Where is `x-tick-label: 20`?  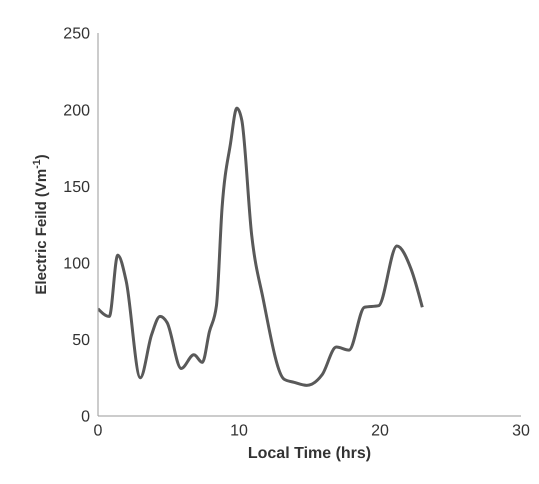 x-tick-label: 20 is located at coordinates (380, 431).